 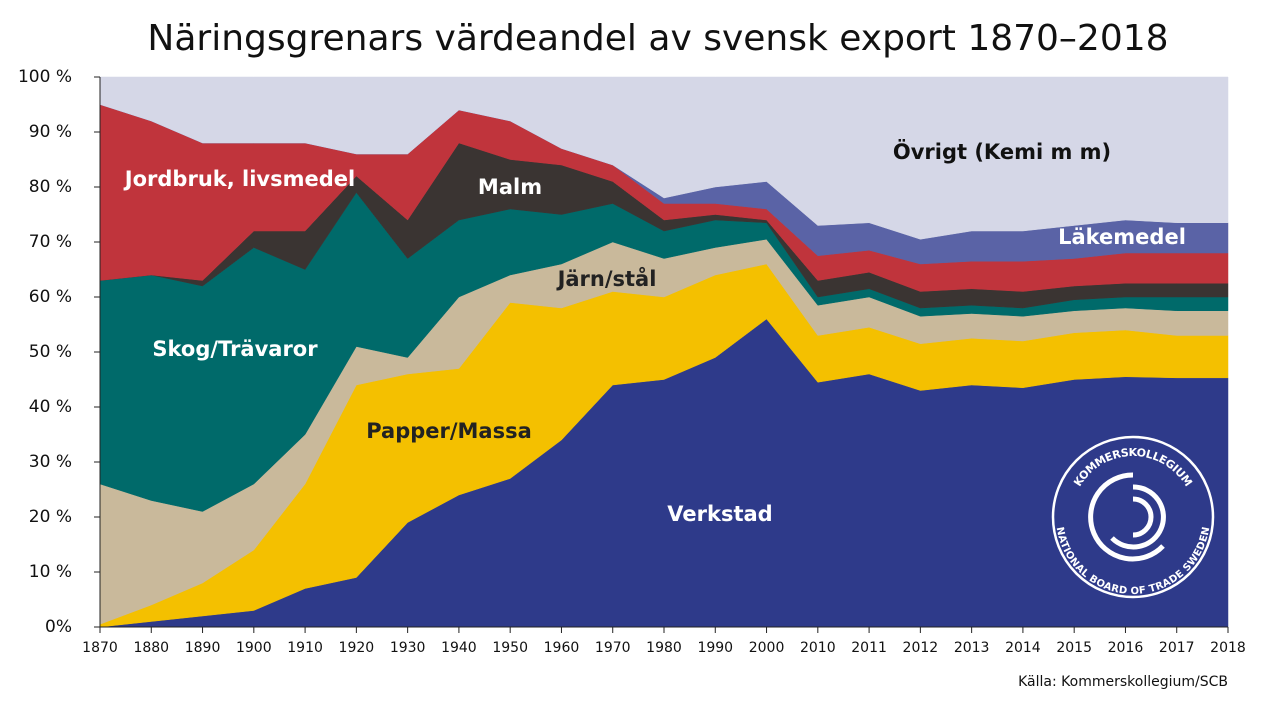 I want to click on area-label: Verkstad, so click(x=719, y=514).